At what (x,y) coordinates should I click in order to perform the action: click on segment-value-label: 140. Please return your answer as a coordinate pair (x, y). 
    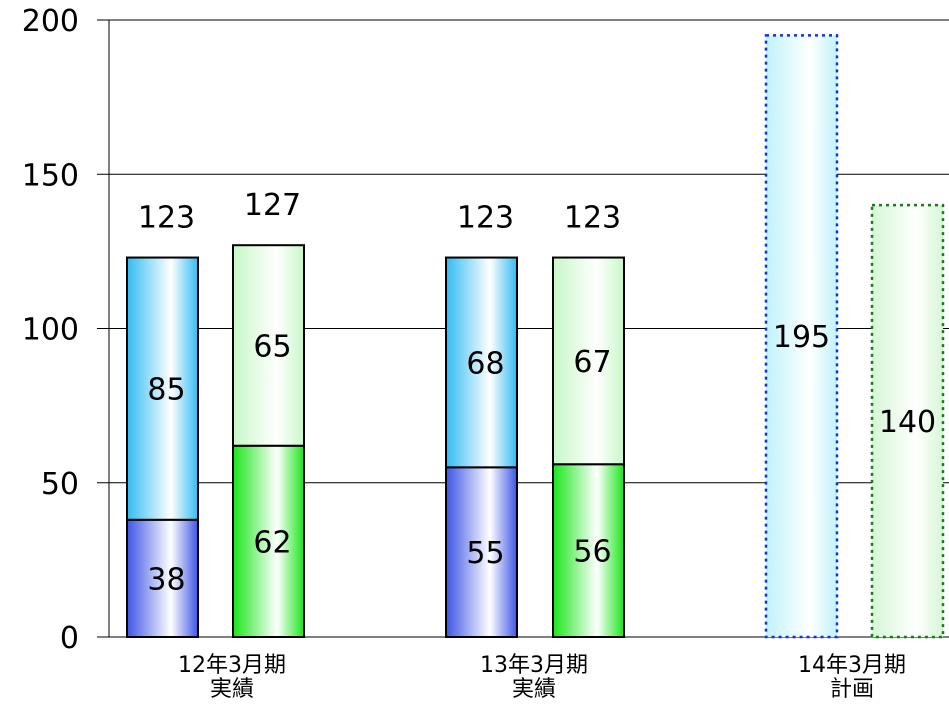
    Looking at the image, I should click on (907, 422).